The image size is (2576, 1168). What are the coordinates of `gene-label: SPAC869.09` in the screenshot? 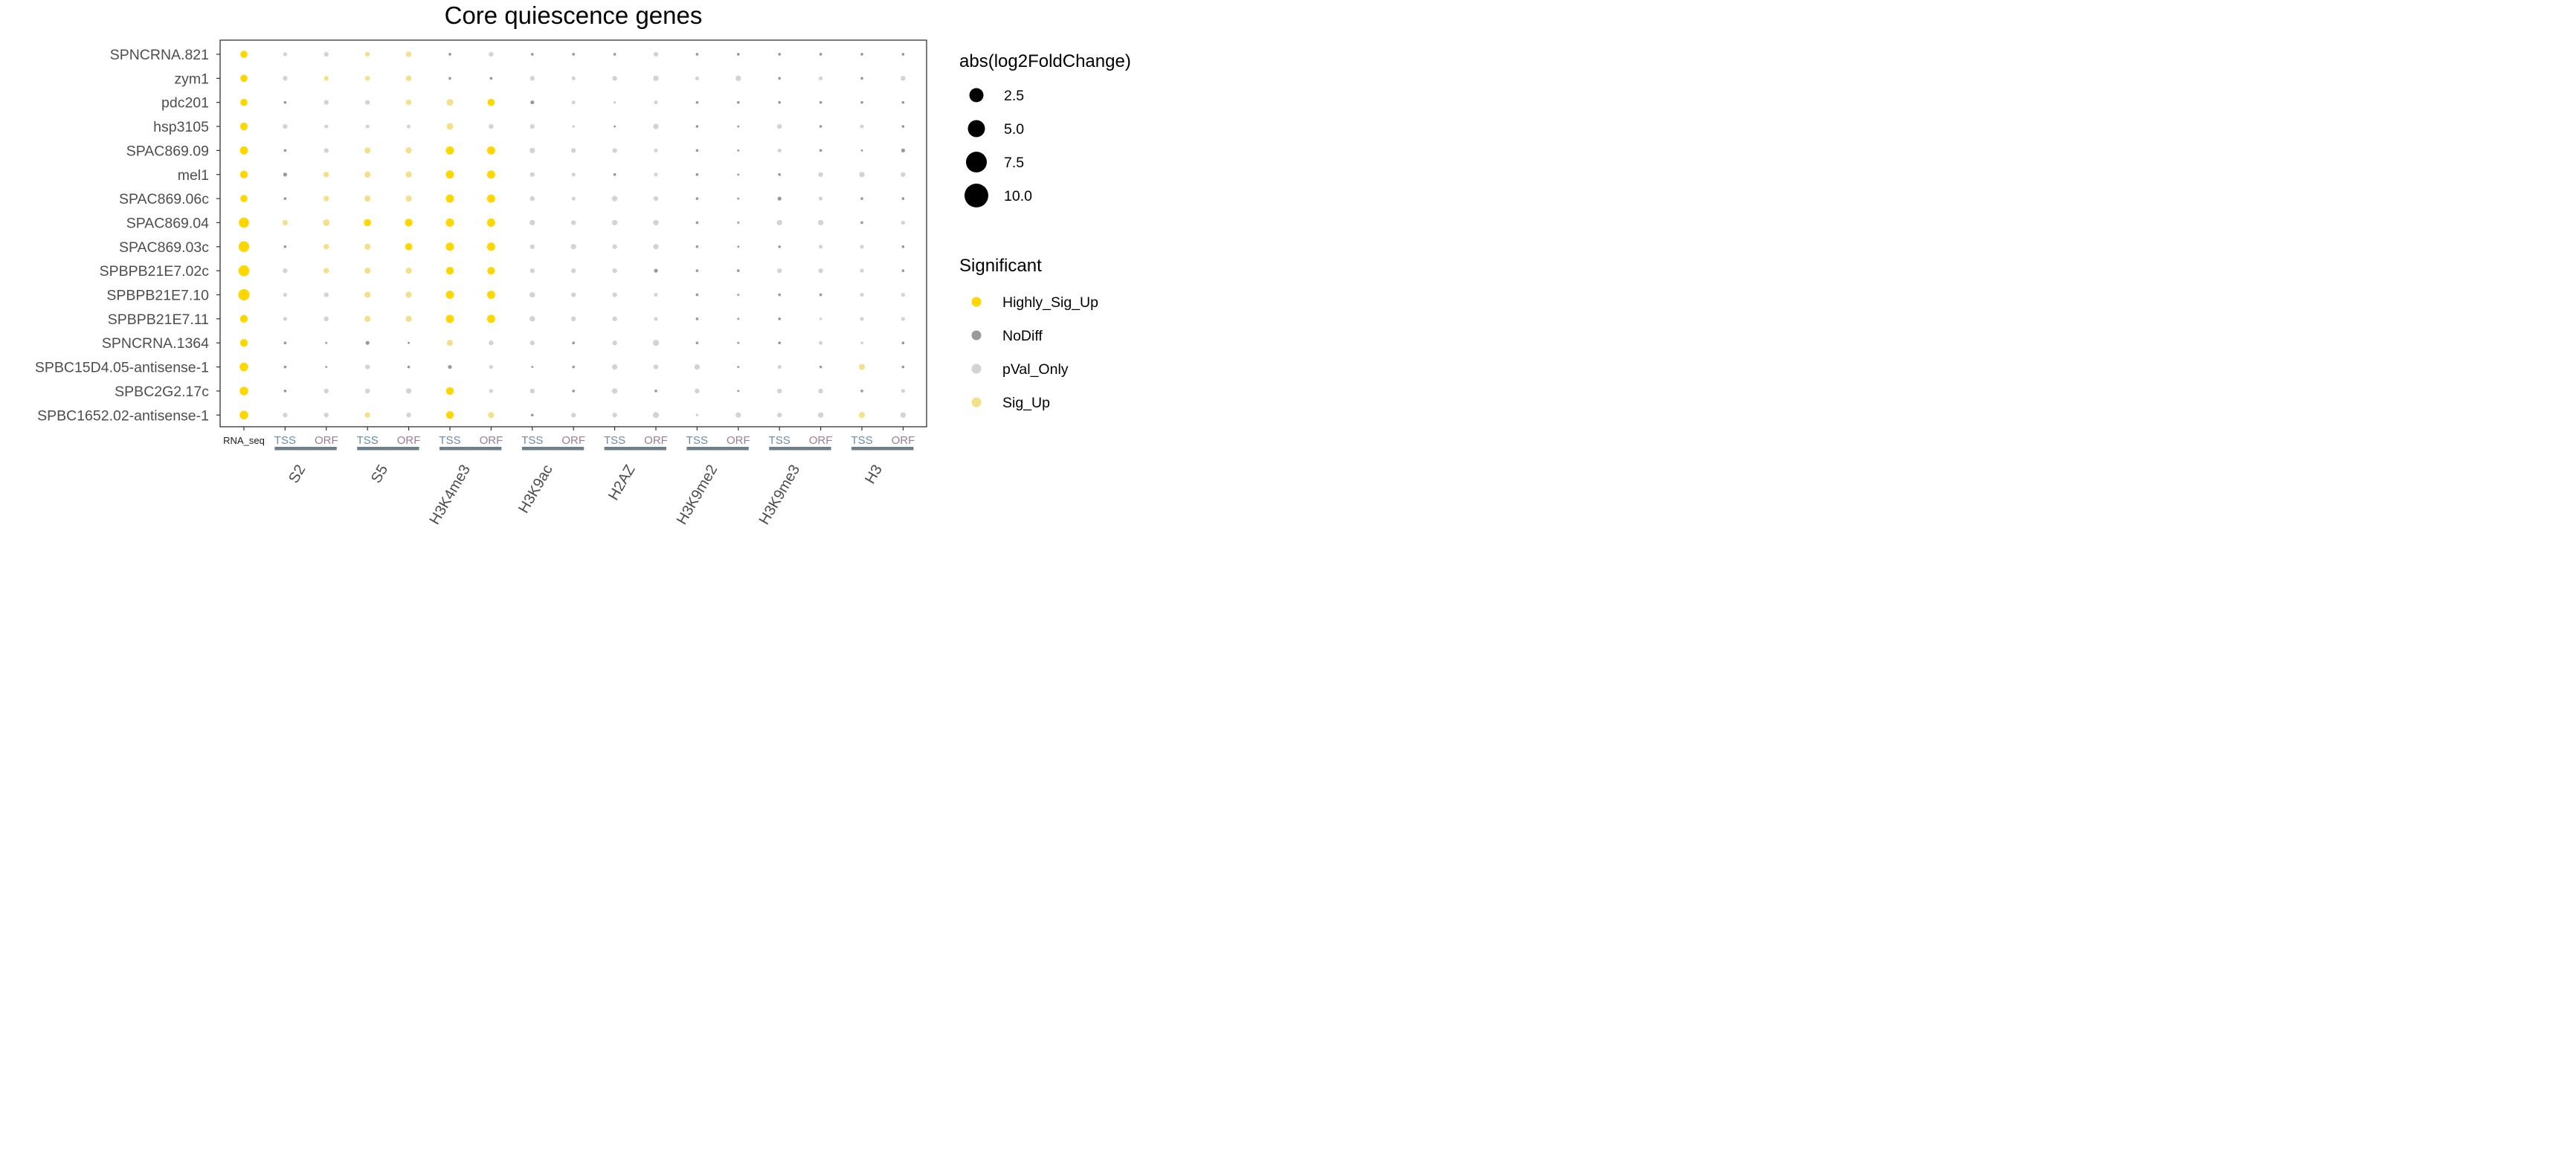 It's located at (167, 151).